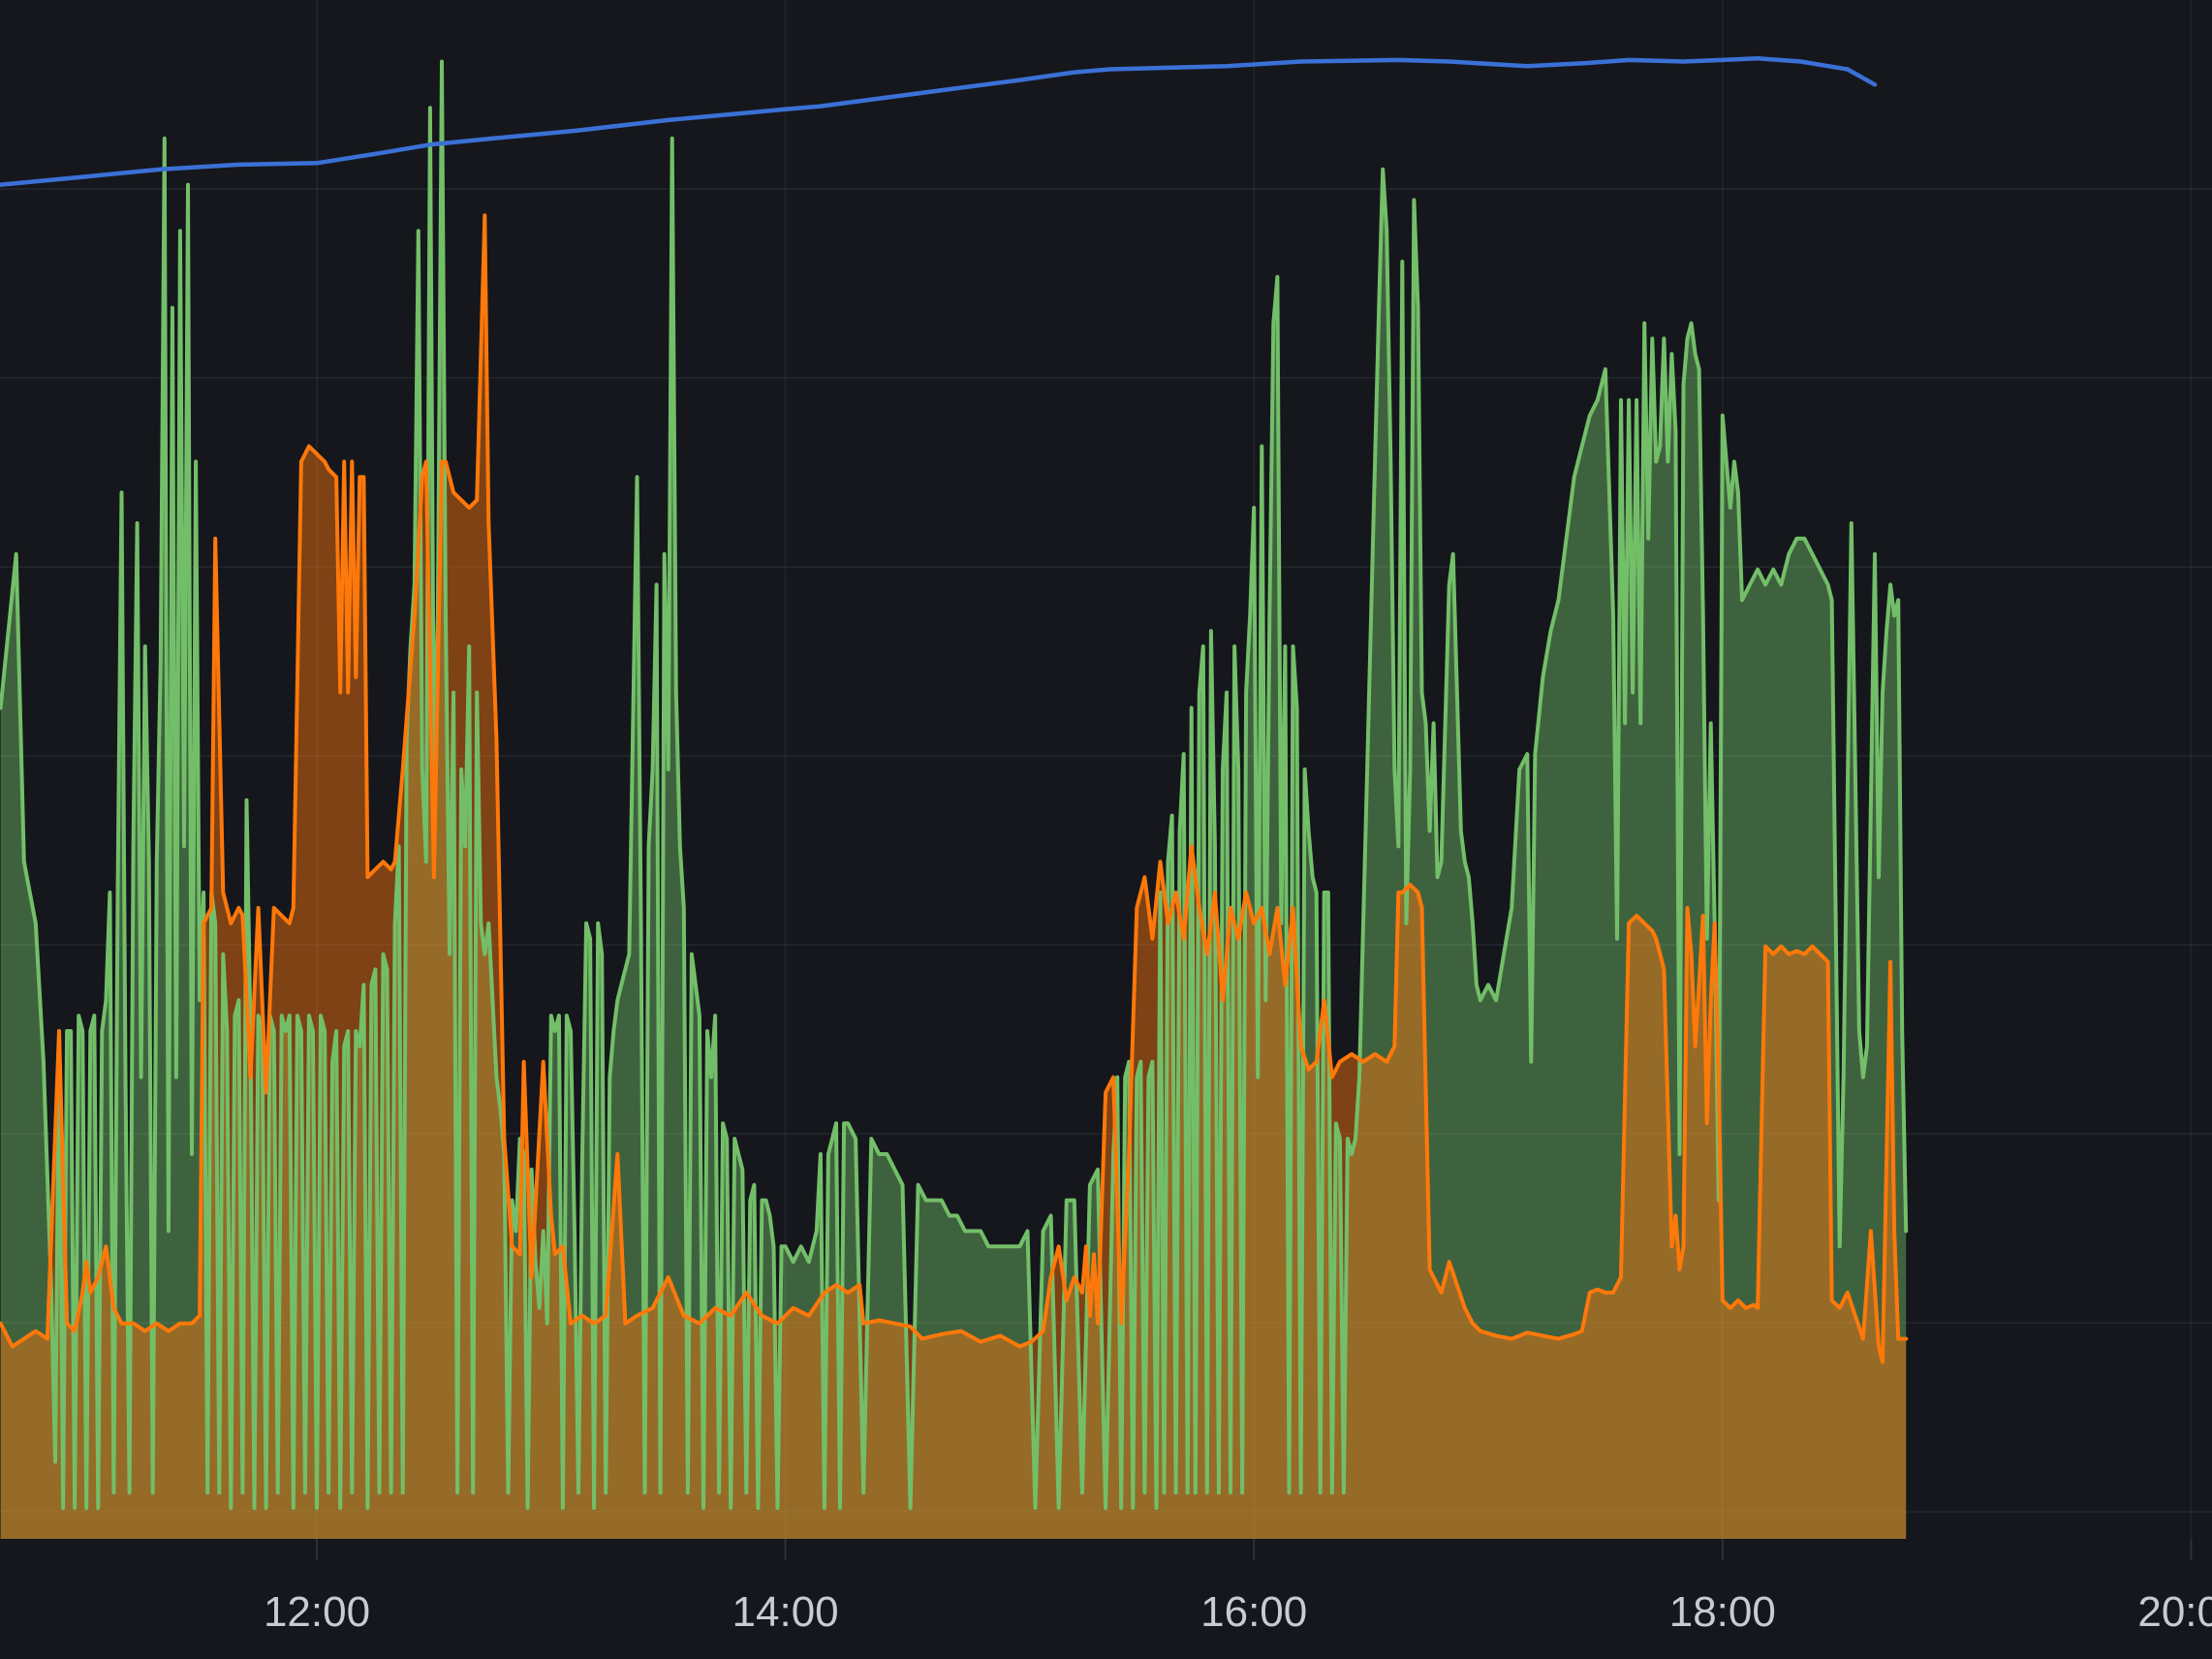  Describe the element at coordinates (785, 1612) in the screenshot. I see `x-axis-tick-label: 14:00` at that location.